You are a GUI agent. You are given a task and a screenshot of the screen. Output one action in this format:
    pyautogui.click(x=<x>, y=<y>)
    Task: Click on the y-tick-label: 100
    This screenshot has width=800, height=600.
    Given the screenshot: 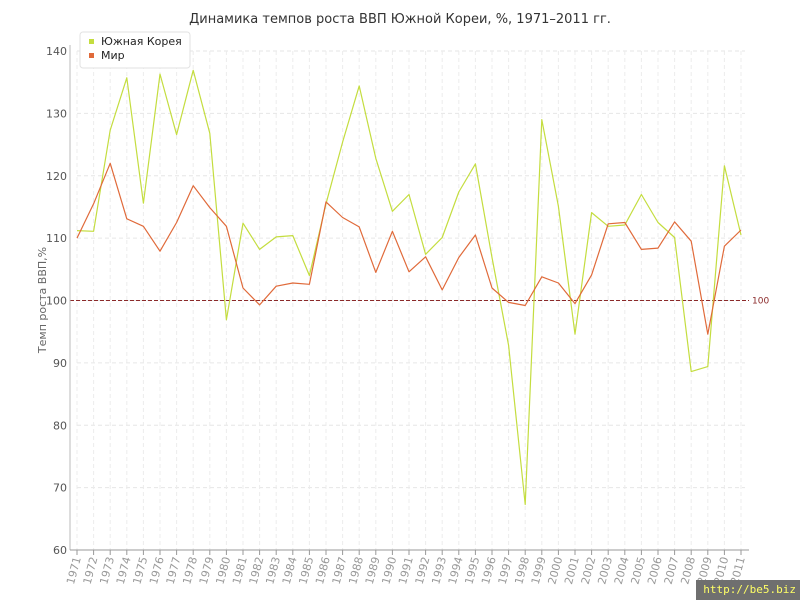 What is the action you would take?
    pyautogui.click(x=56, y=301)
    